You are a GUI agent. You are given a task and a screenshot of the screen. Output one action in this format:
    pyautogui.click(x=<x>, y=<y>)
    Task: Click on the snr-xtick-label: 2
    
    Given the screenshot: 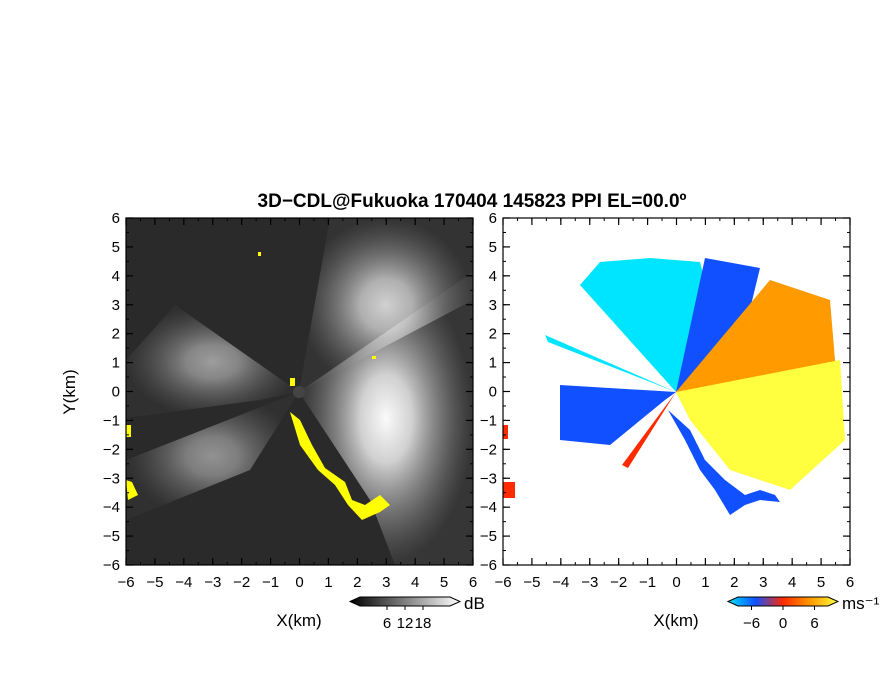 What is the action you would take?
    pyautogui.click(x=357, y=582)
    